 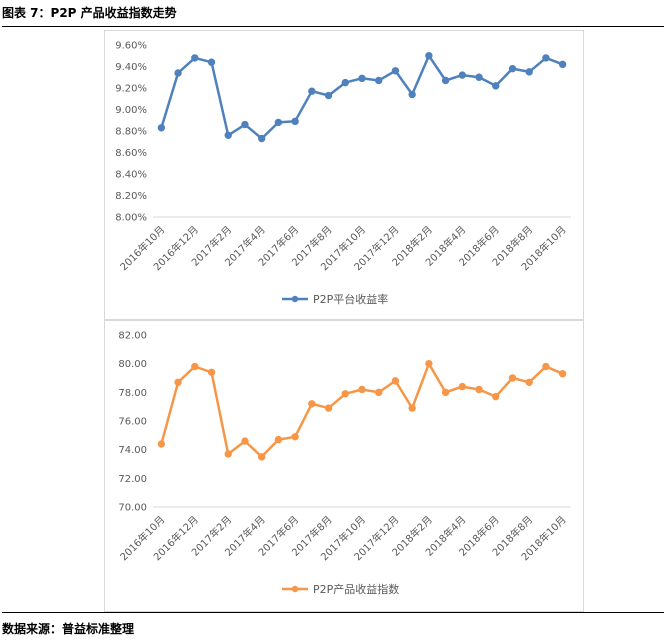 What do you see at coordinates (132, 393) in the screenshot?
I see `y-tick-label: 78.00` at bounding box center [132, 393].